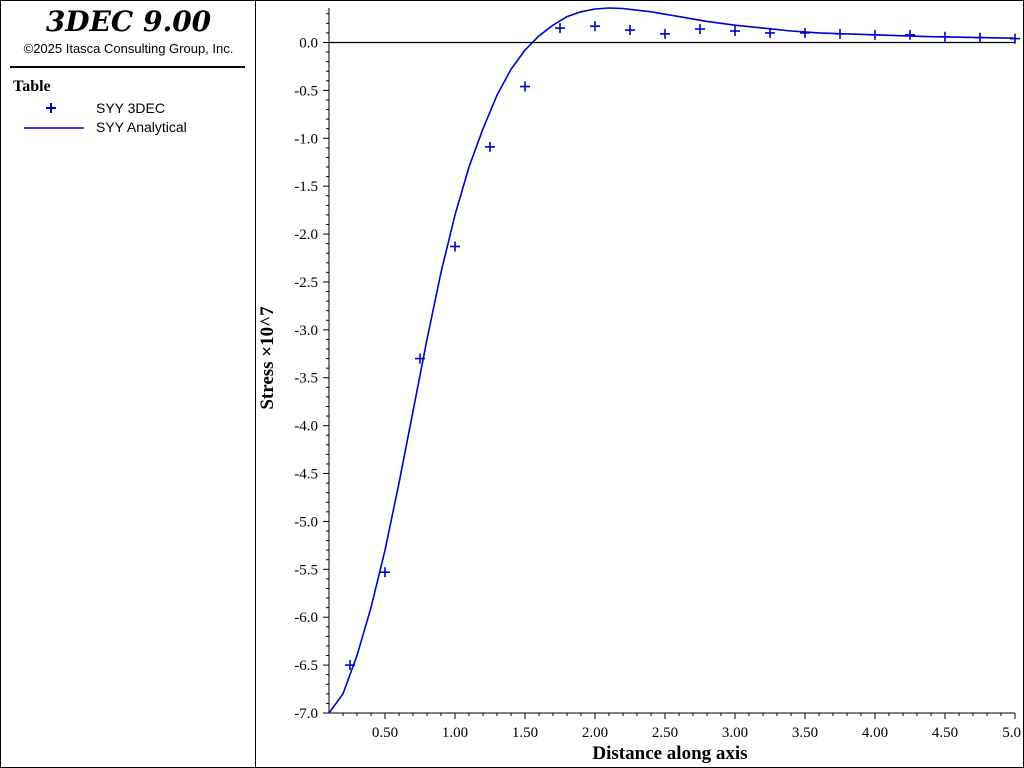 This screenshot has height=768, width=1024. Describe the element at coordinates (306, 283) in the screenshot. I see `y-tick-label: -2.5` at that location.